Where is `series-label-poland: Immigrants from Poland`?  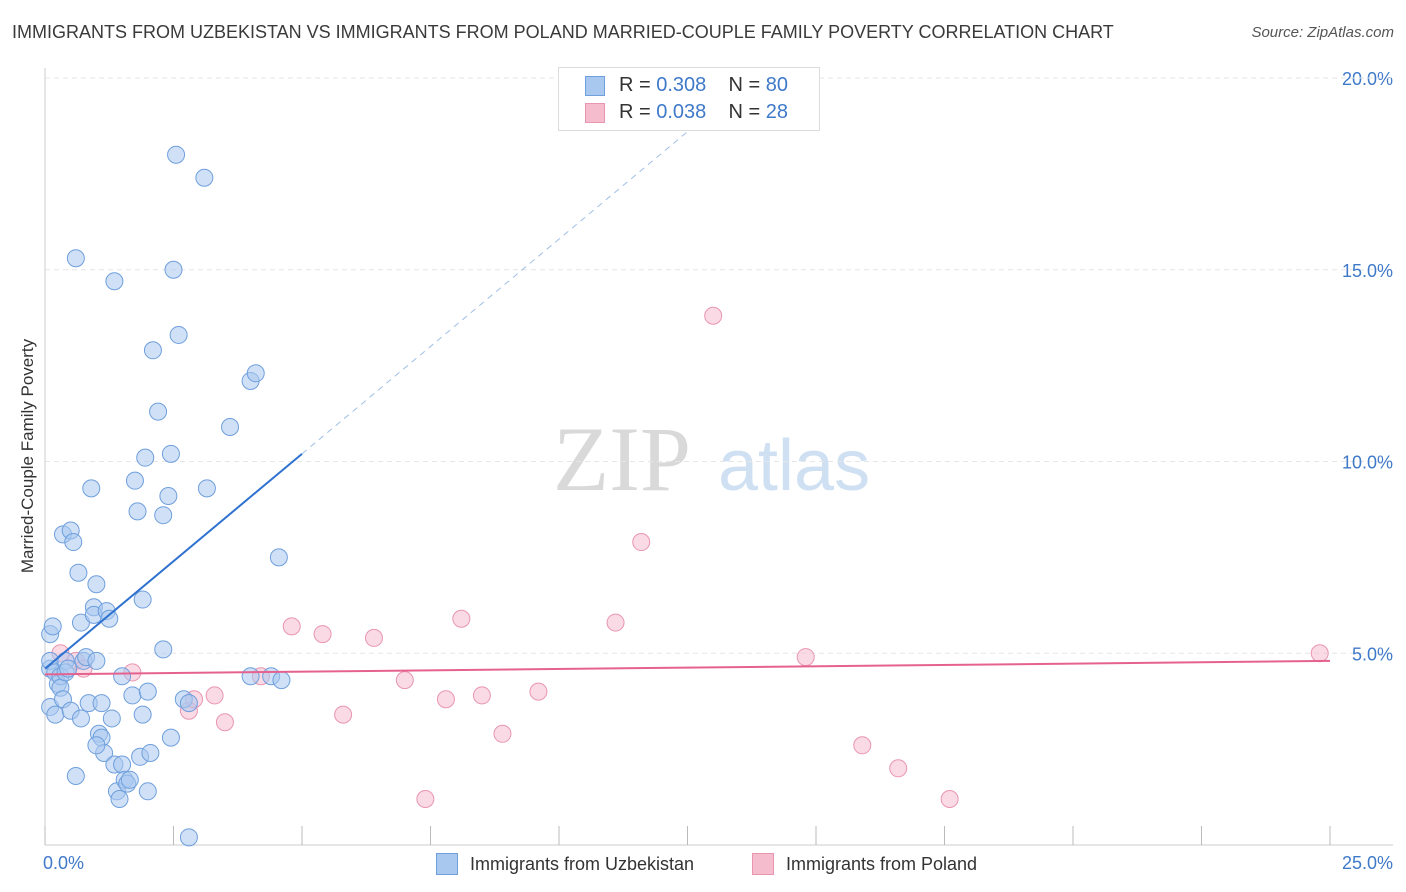
series-label-poland: Immigrants from Poland is located at coordinates (882, 864).